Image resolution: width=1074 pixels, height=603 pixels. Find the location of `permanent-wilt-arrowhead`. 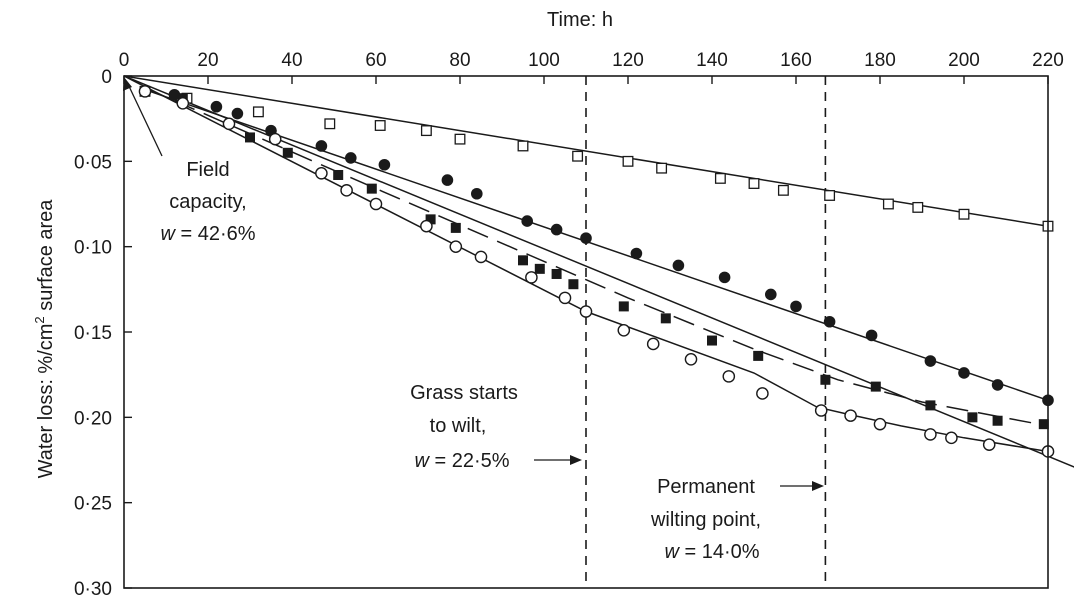

permanent-wilt-arrowhead is located at coordinates (818, 486).